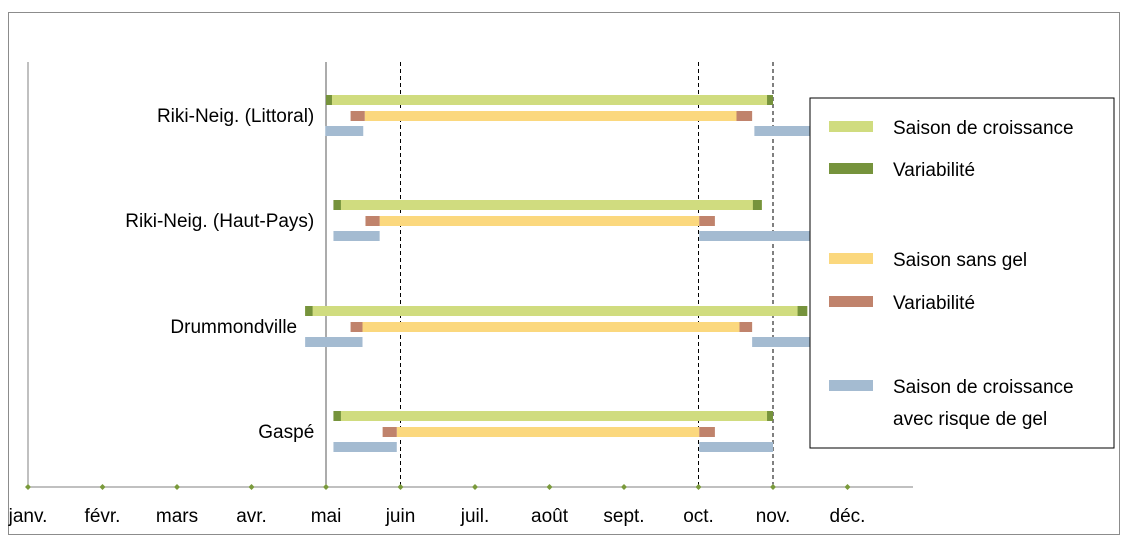 This screenshot has width=1128, height=550. I want to click on tick-label: déc., so click(848, 516).